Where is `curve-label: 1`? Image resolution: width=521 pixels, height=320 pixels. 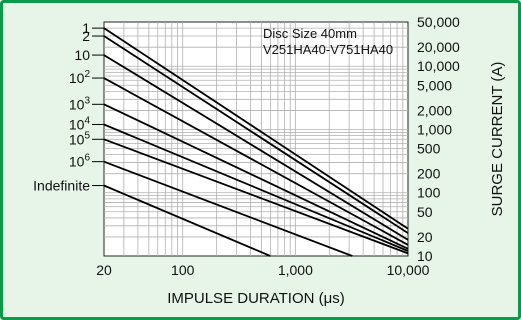
curve-label: 1 is located at coordinates (86, 28).